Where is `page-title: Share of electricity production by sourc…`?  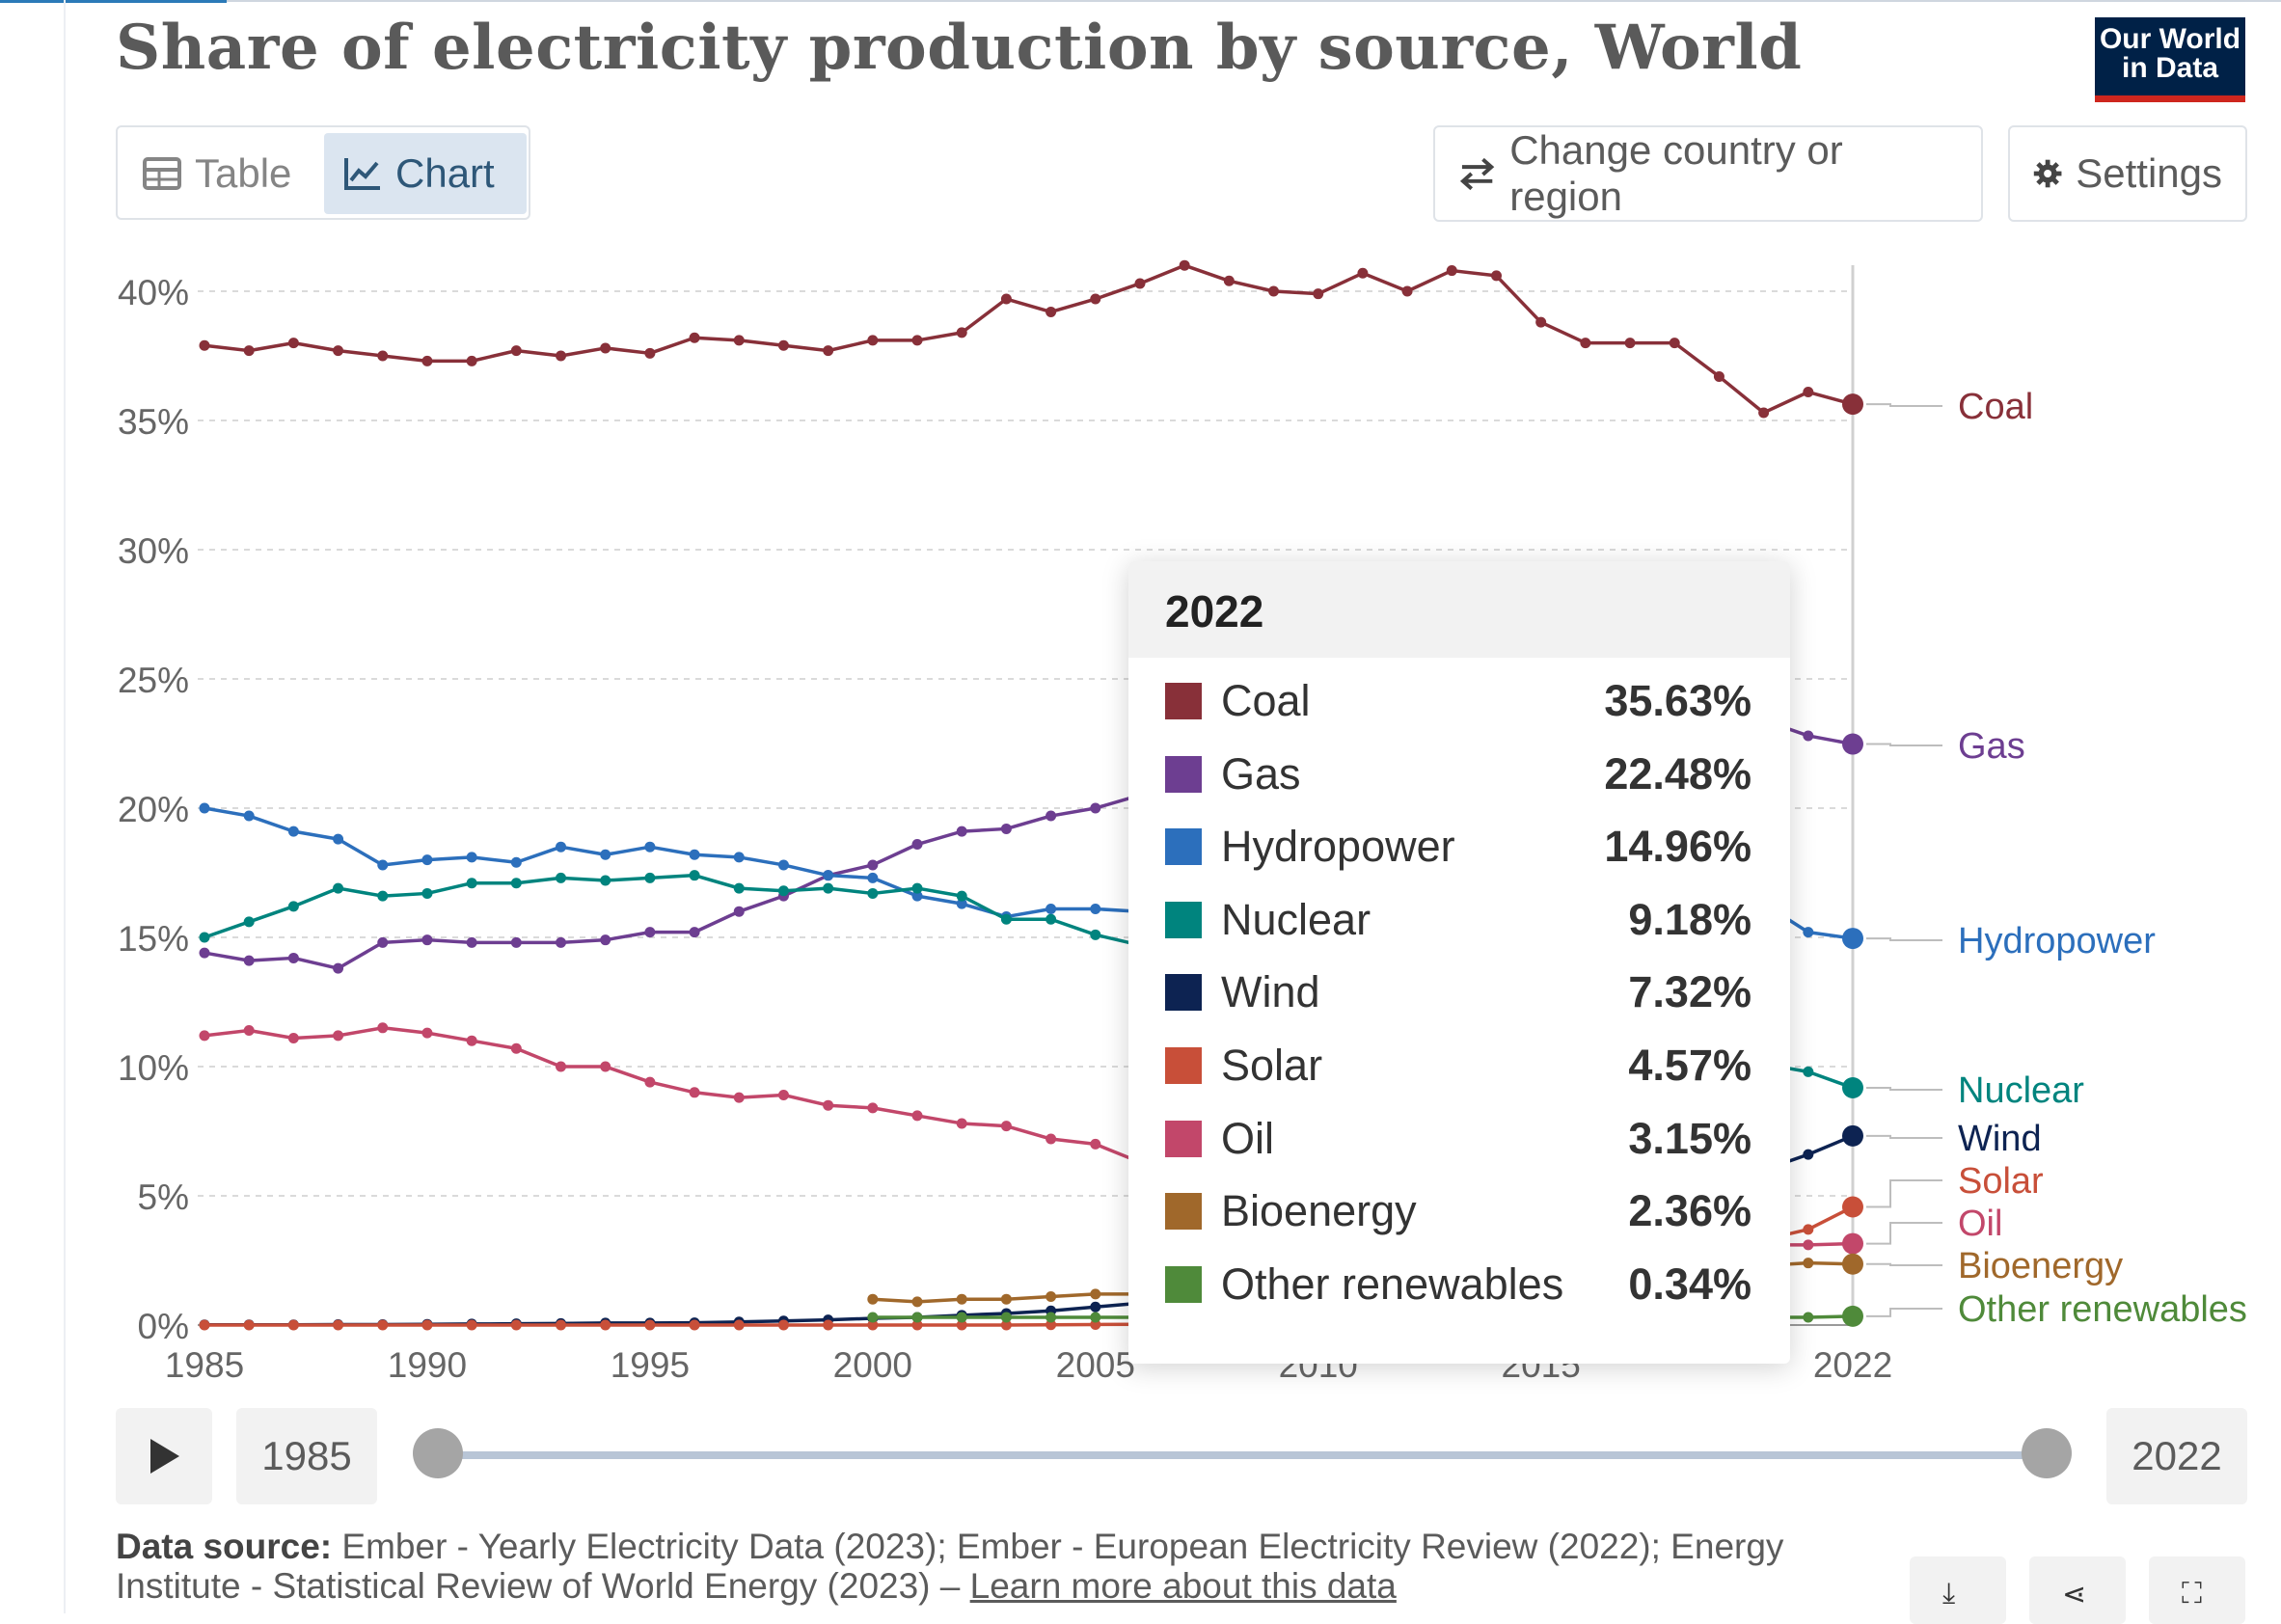
page-title: Share of electricity production by sourc… is located at coordinates (959, 48).